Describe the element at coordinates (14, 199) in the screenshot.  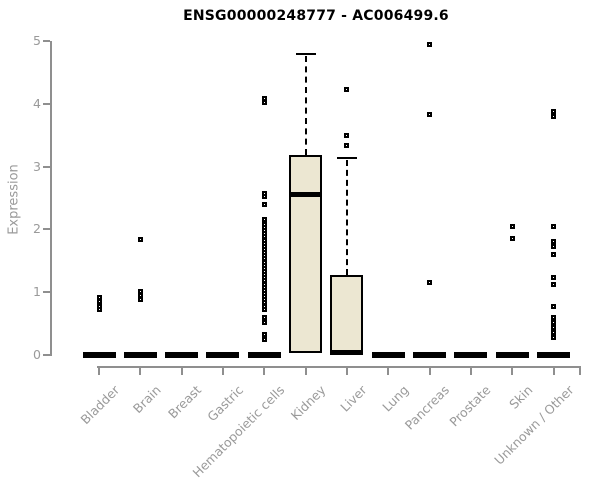
I see `y-axis-label: Expression` at that location.